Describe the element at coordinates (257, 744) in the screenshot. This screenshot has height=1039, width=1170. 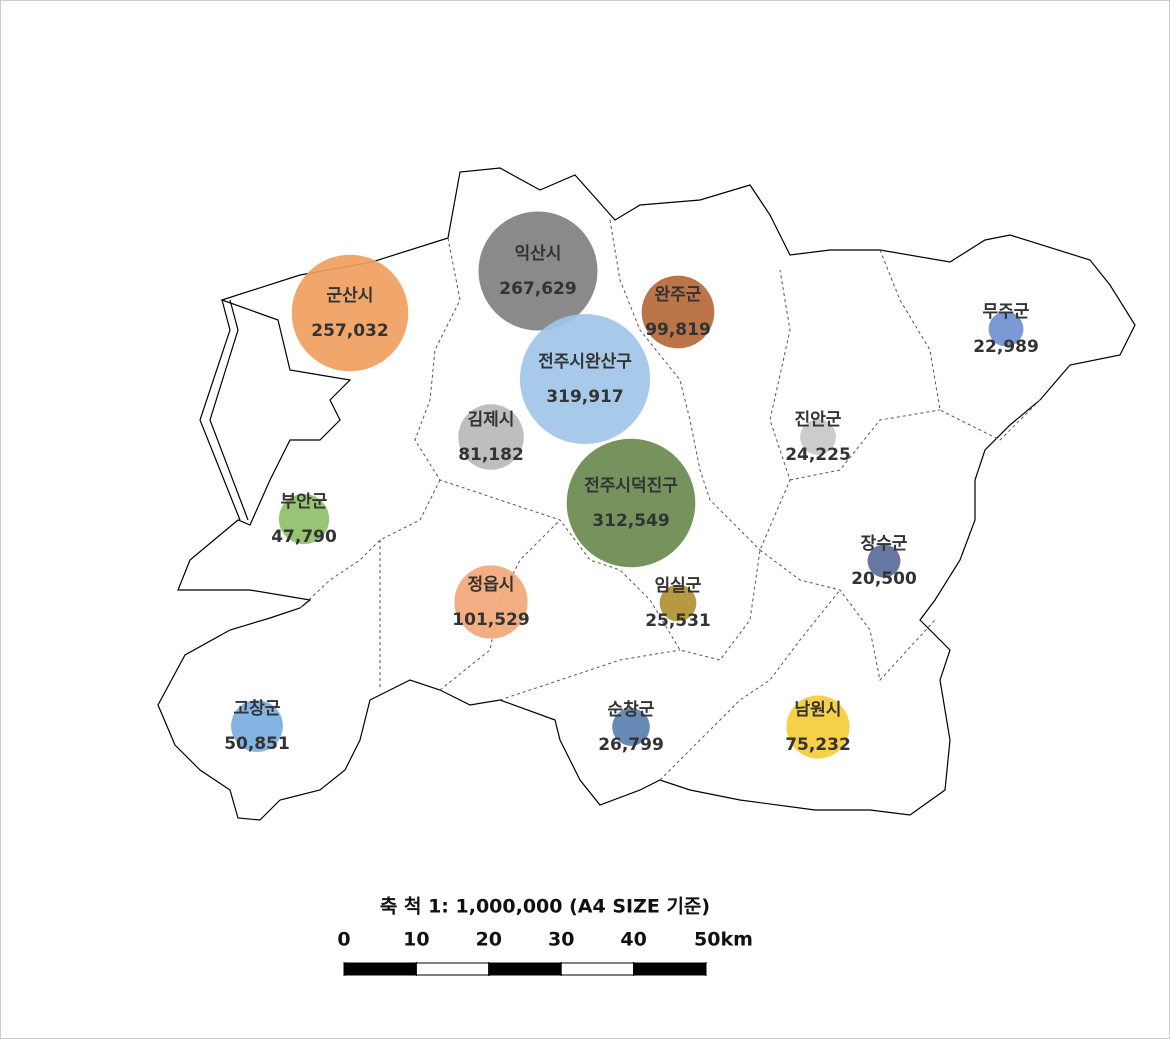
I see `region-value: 50,851` at that location.